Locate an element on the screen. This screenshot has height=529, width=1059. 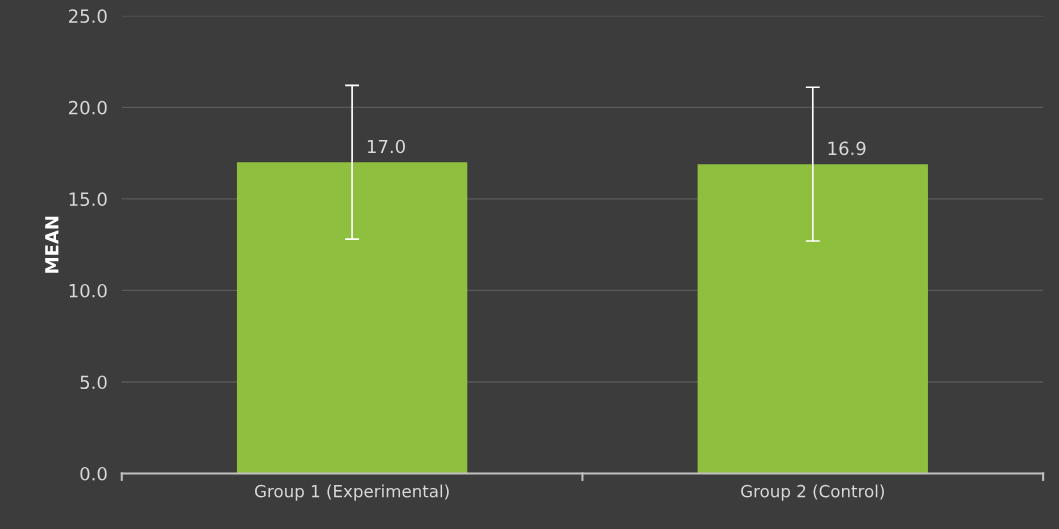
y-tick-label: 15.0 is located at coordinates (88, 199).